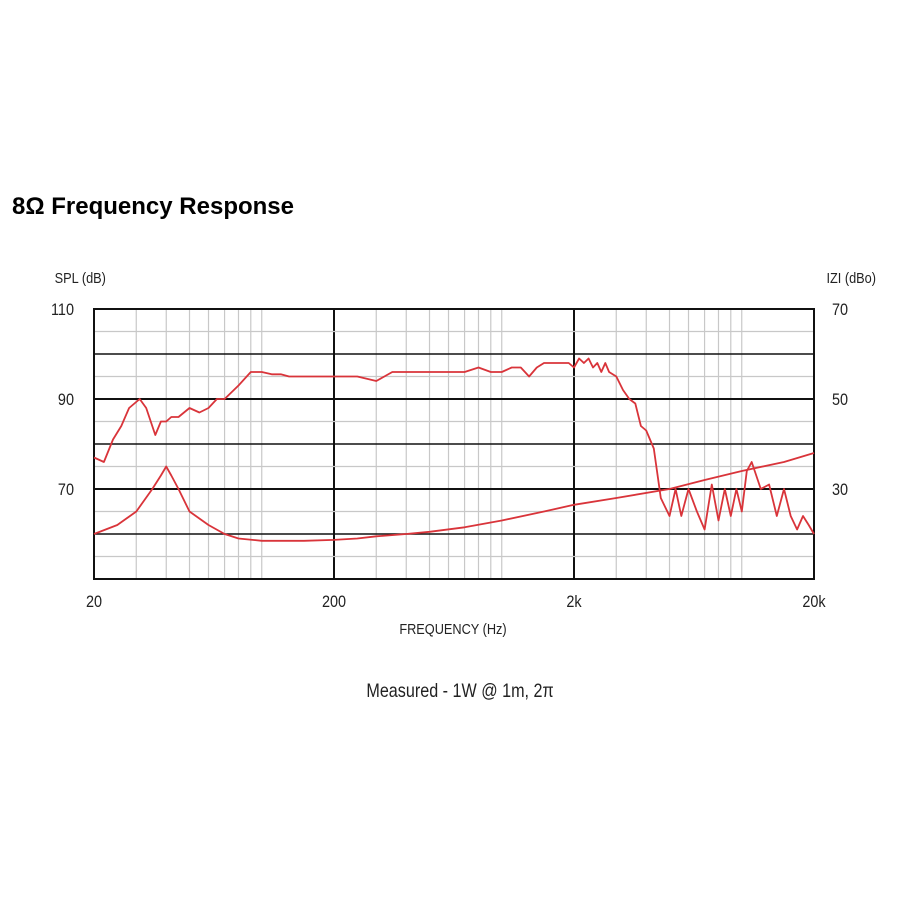 This screenshot has height=900, width=900. I want to click on y-axis-right-label: IZI (dBo), so click(851, 277).